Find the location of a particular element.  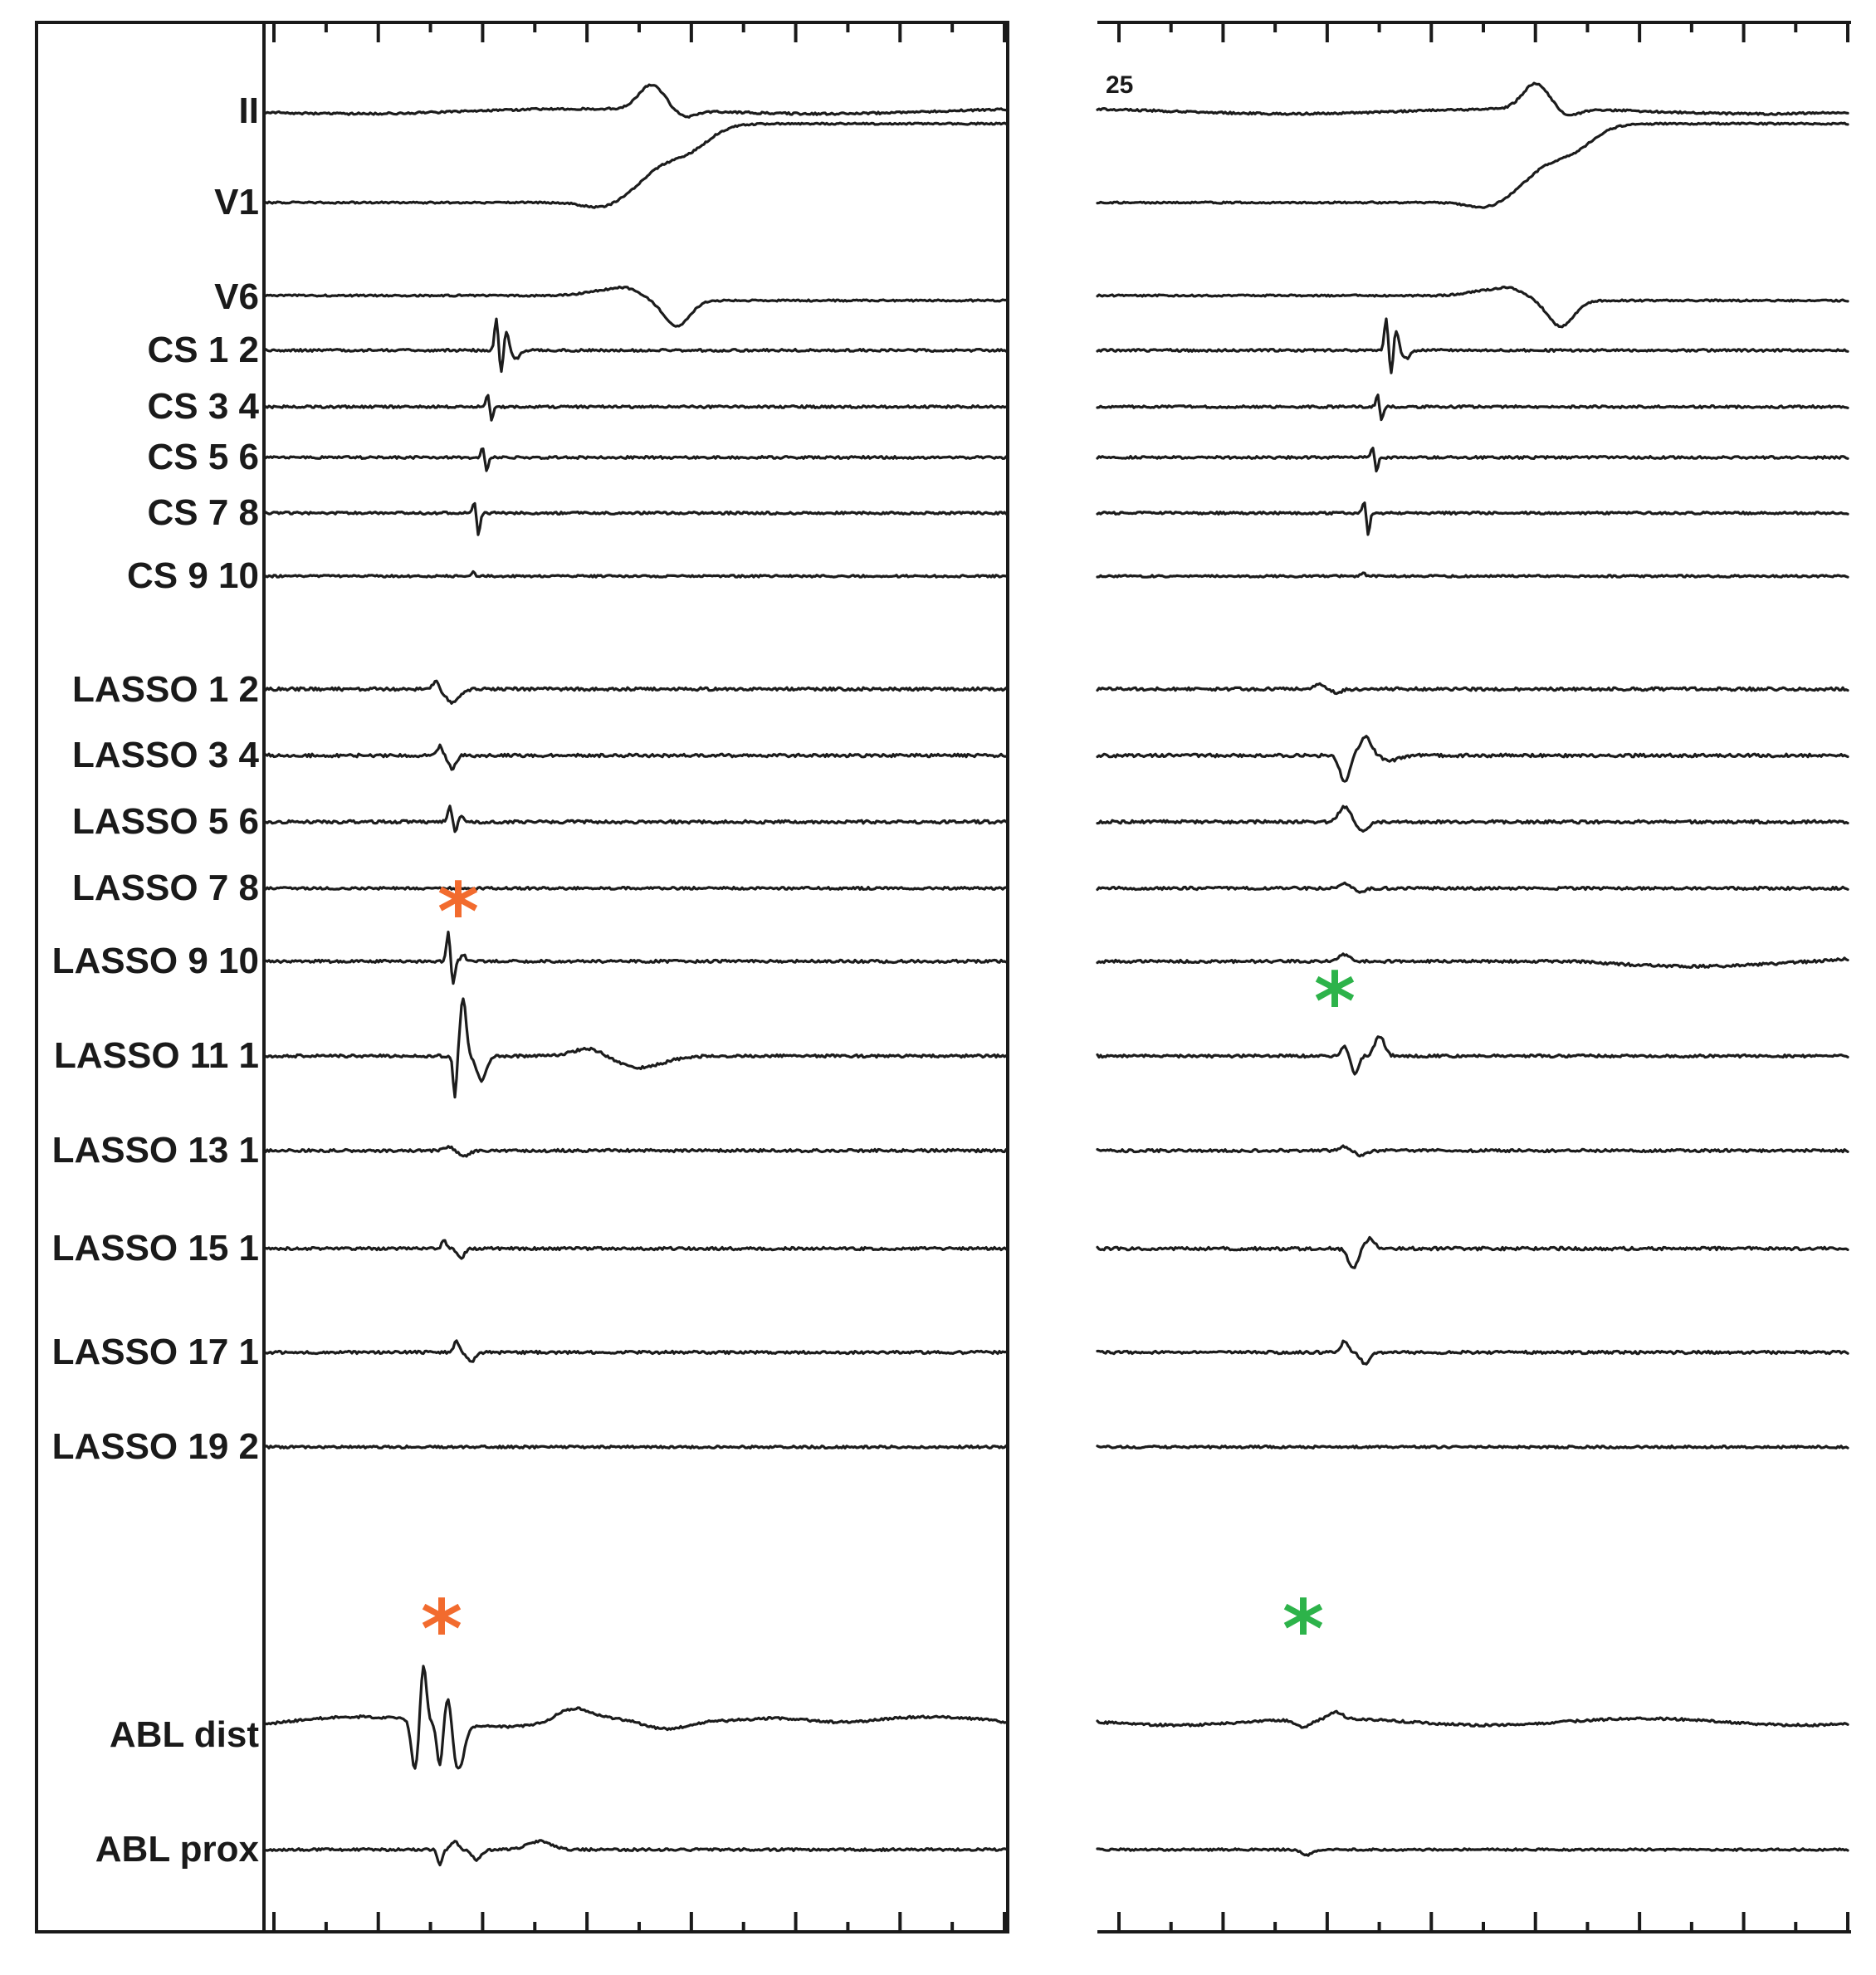

trace-abl-dist-left is located at coordinates (635, 1717).